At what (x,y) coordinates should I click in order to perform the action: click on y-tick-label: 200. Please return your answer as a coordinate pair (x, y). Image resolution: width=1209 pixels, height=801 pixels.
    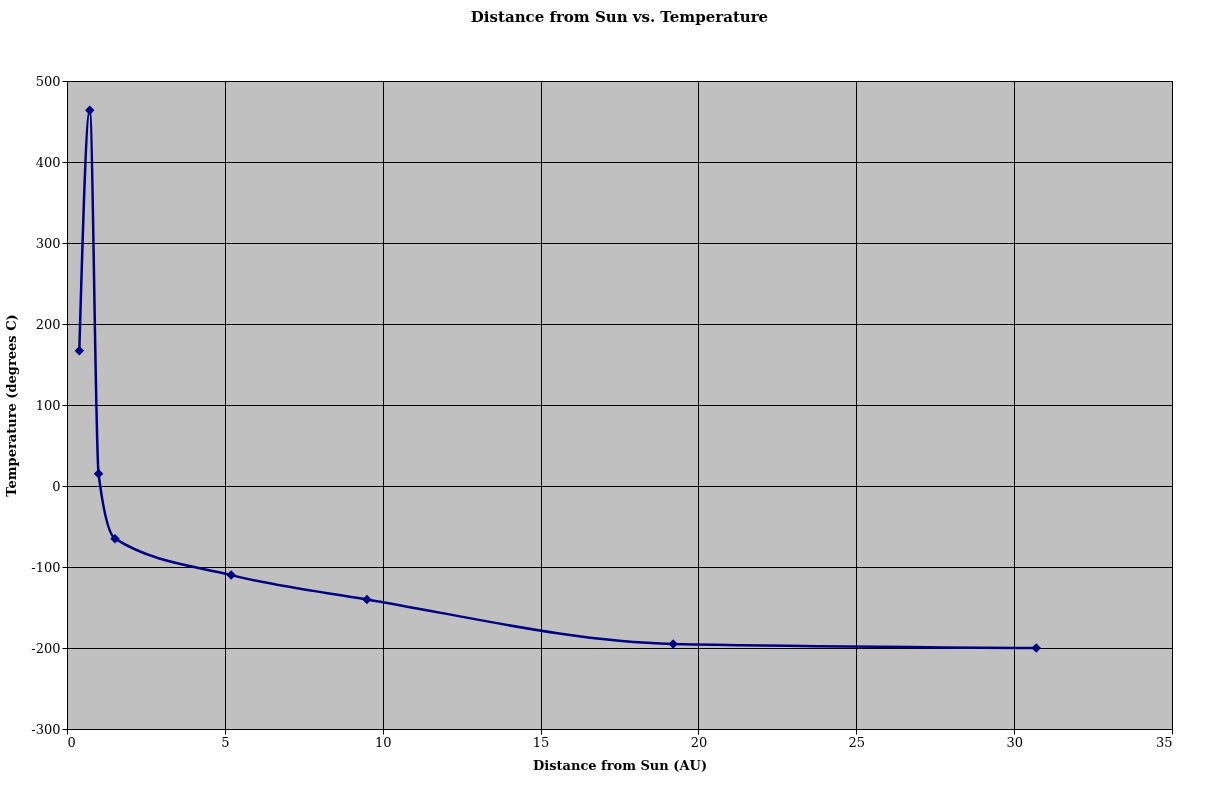
    Looking at the image, I should click on (48, 324).